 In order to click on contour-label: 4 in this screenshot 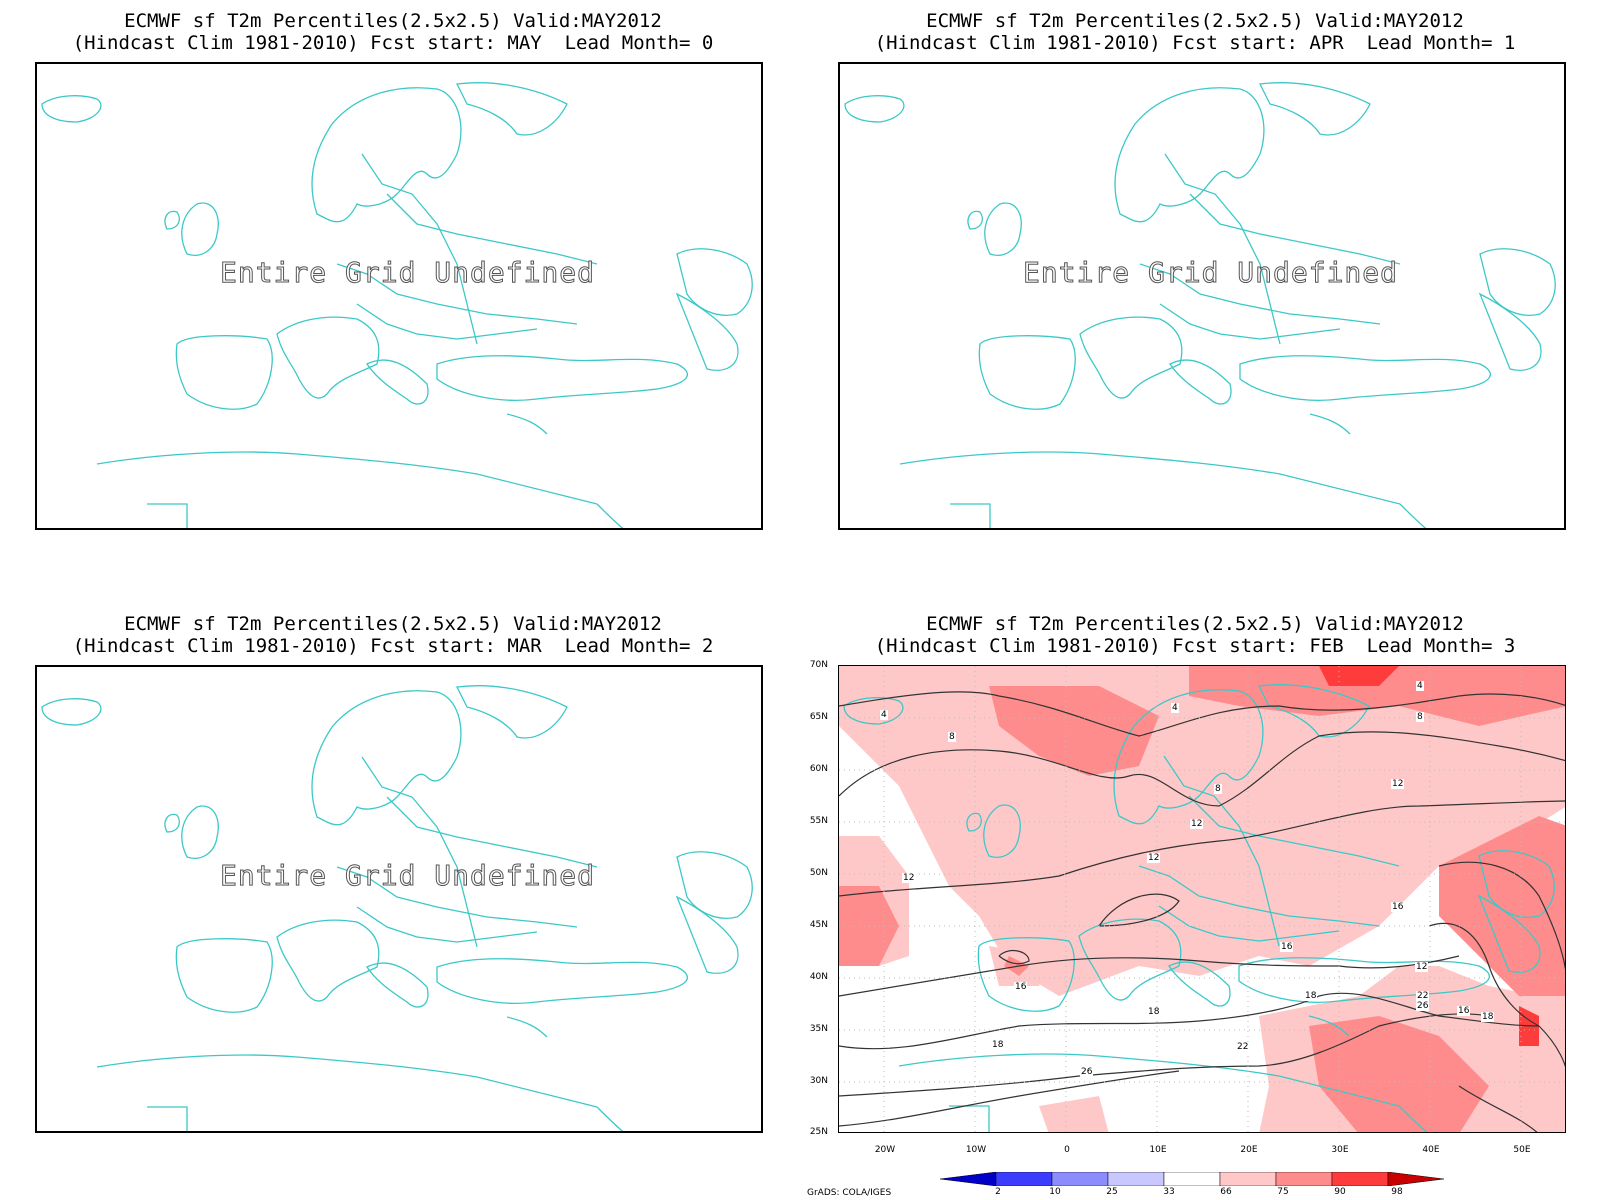, I will do `click(884, 715)`.